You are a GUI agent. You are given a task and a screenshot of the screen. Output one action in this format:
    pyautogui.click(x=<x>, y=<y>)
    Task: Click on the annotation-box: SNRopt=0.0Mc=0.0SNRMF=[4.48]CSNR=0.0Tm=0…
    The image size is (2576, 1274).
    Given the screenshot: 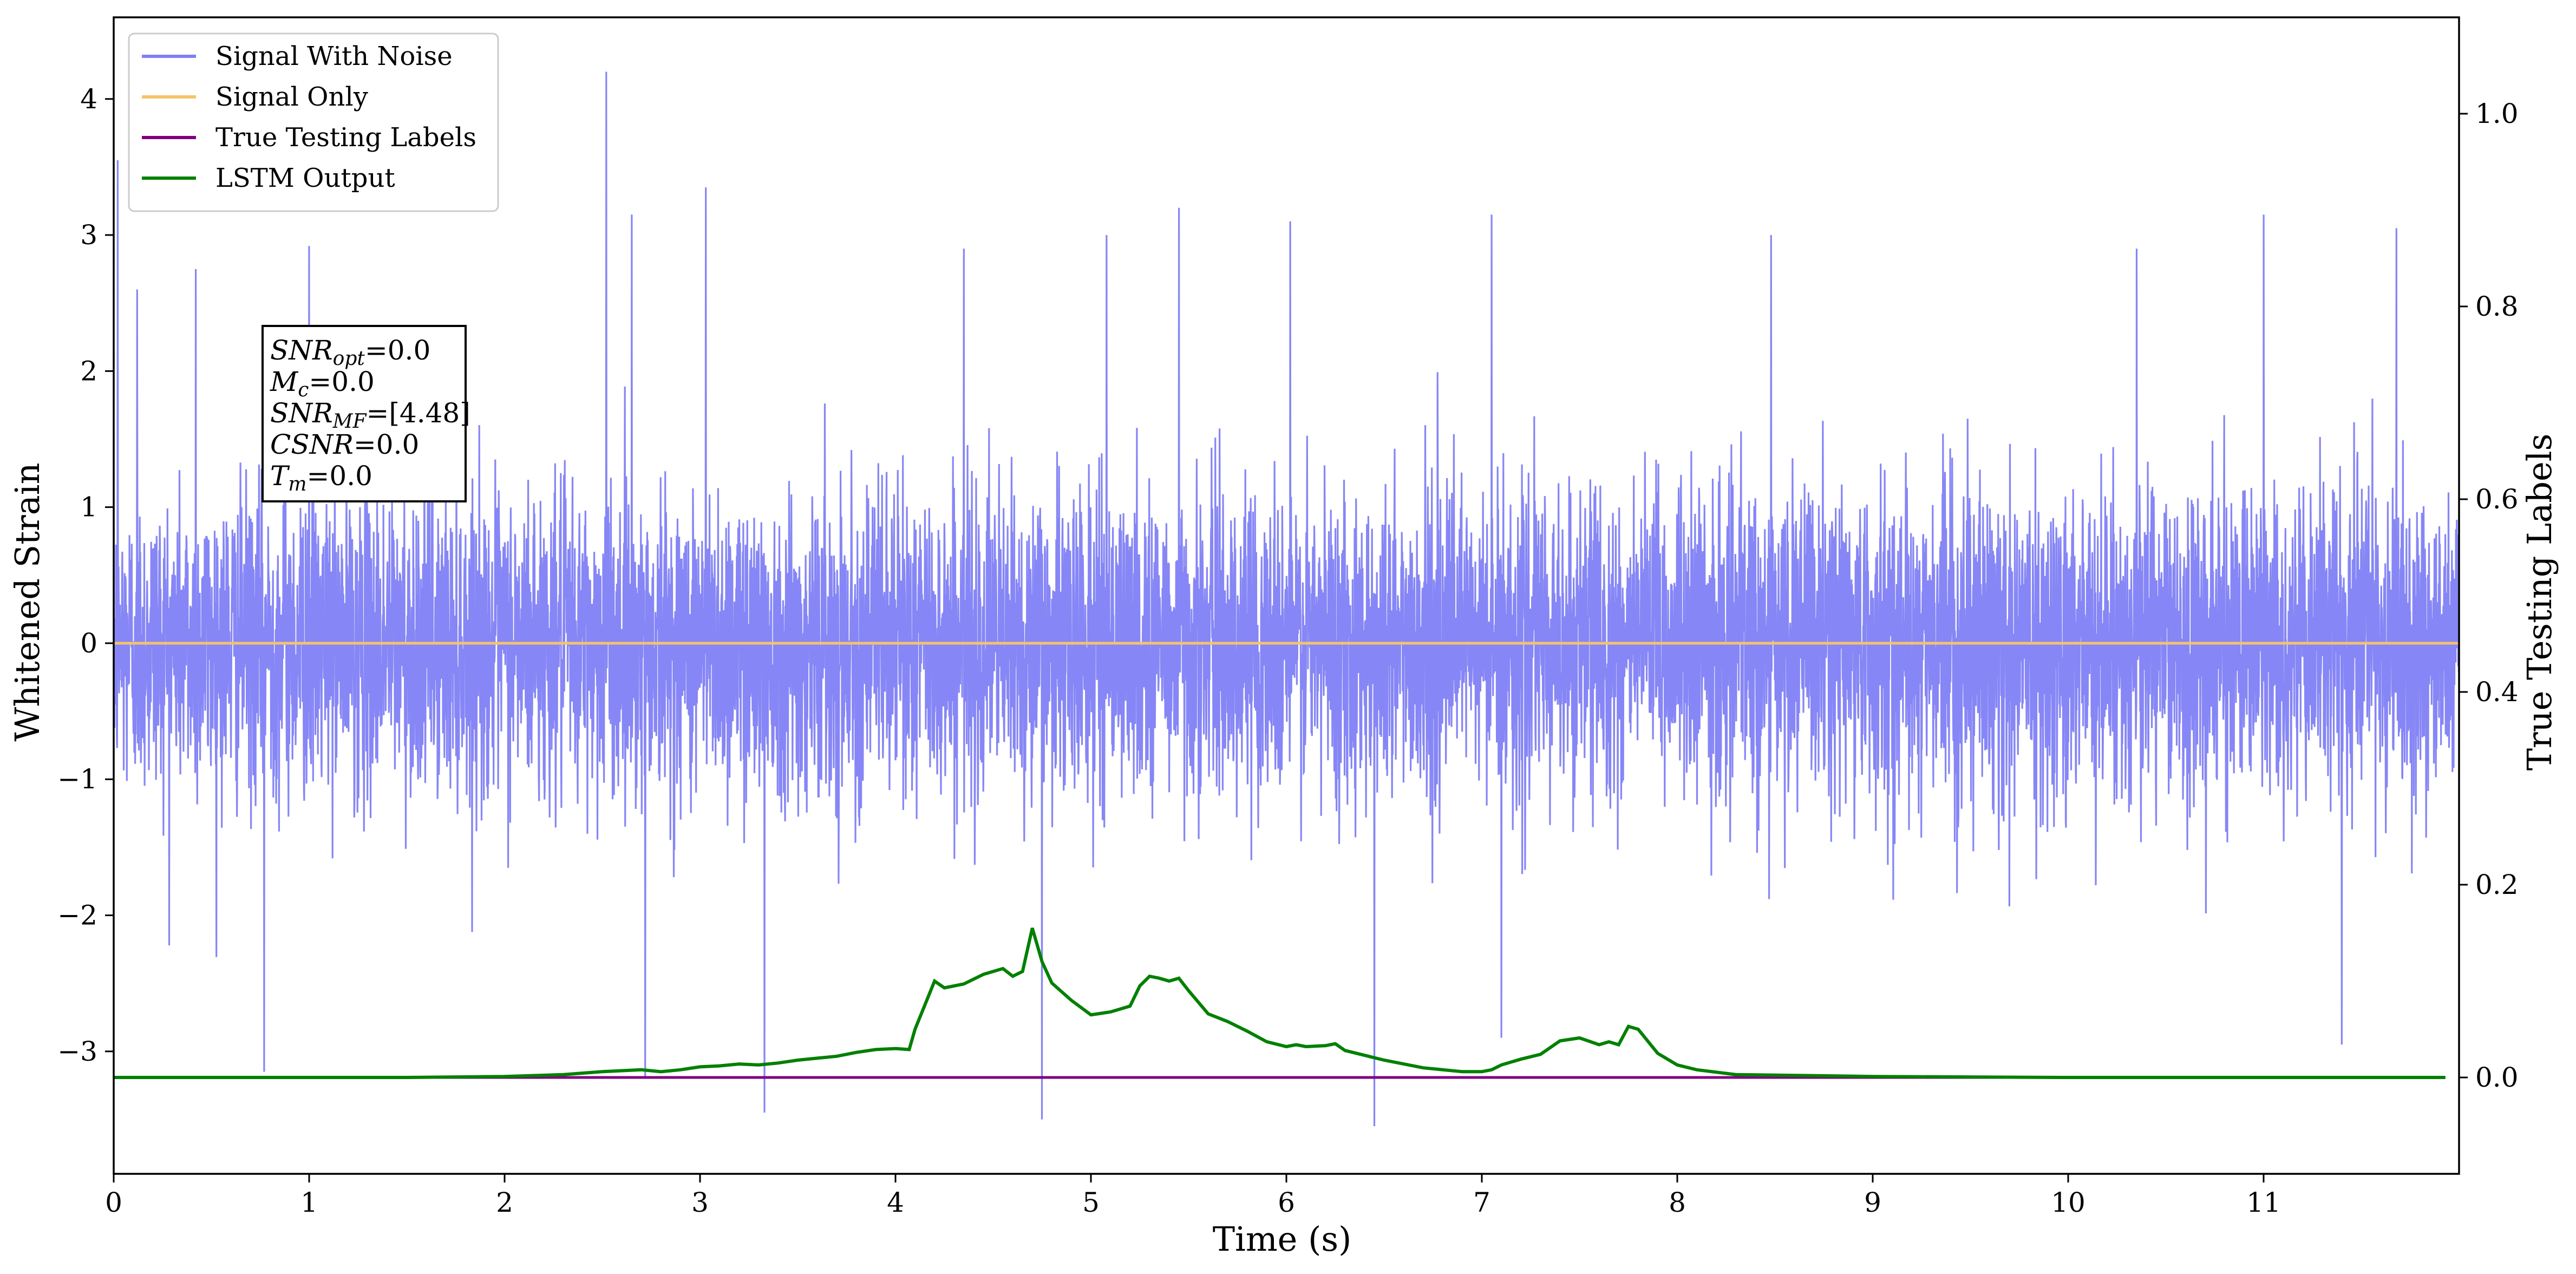 What is the action you would take?
    pyautogui.click(x=365, y=413)
    